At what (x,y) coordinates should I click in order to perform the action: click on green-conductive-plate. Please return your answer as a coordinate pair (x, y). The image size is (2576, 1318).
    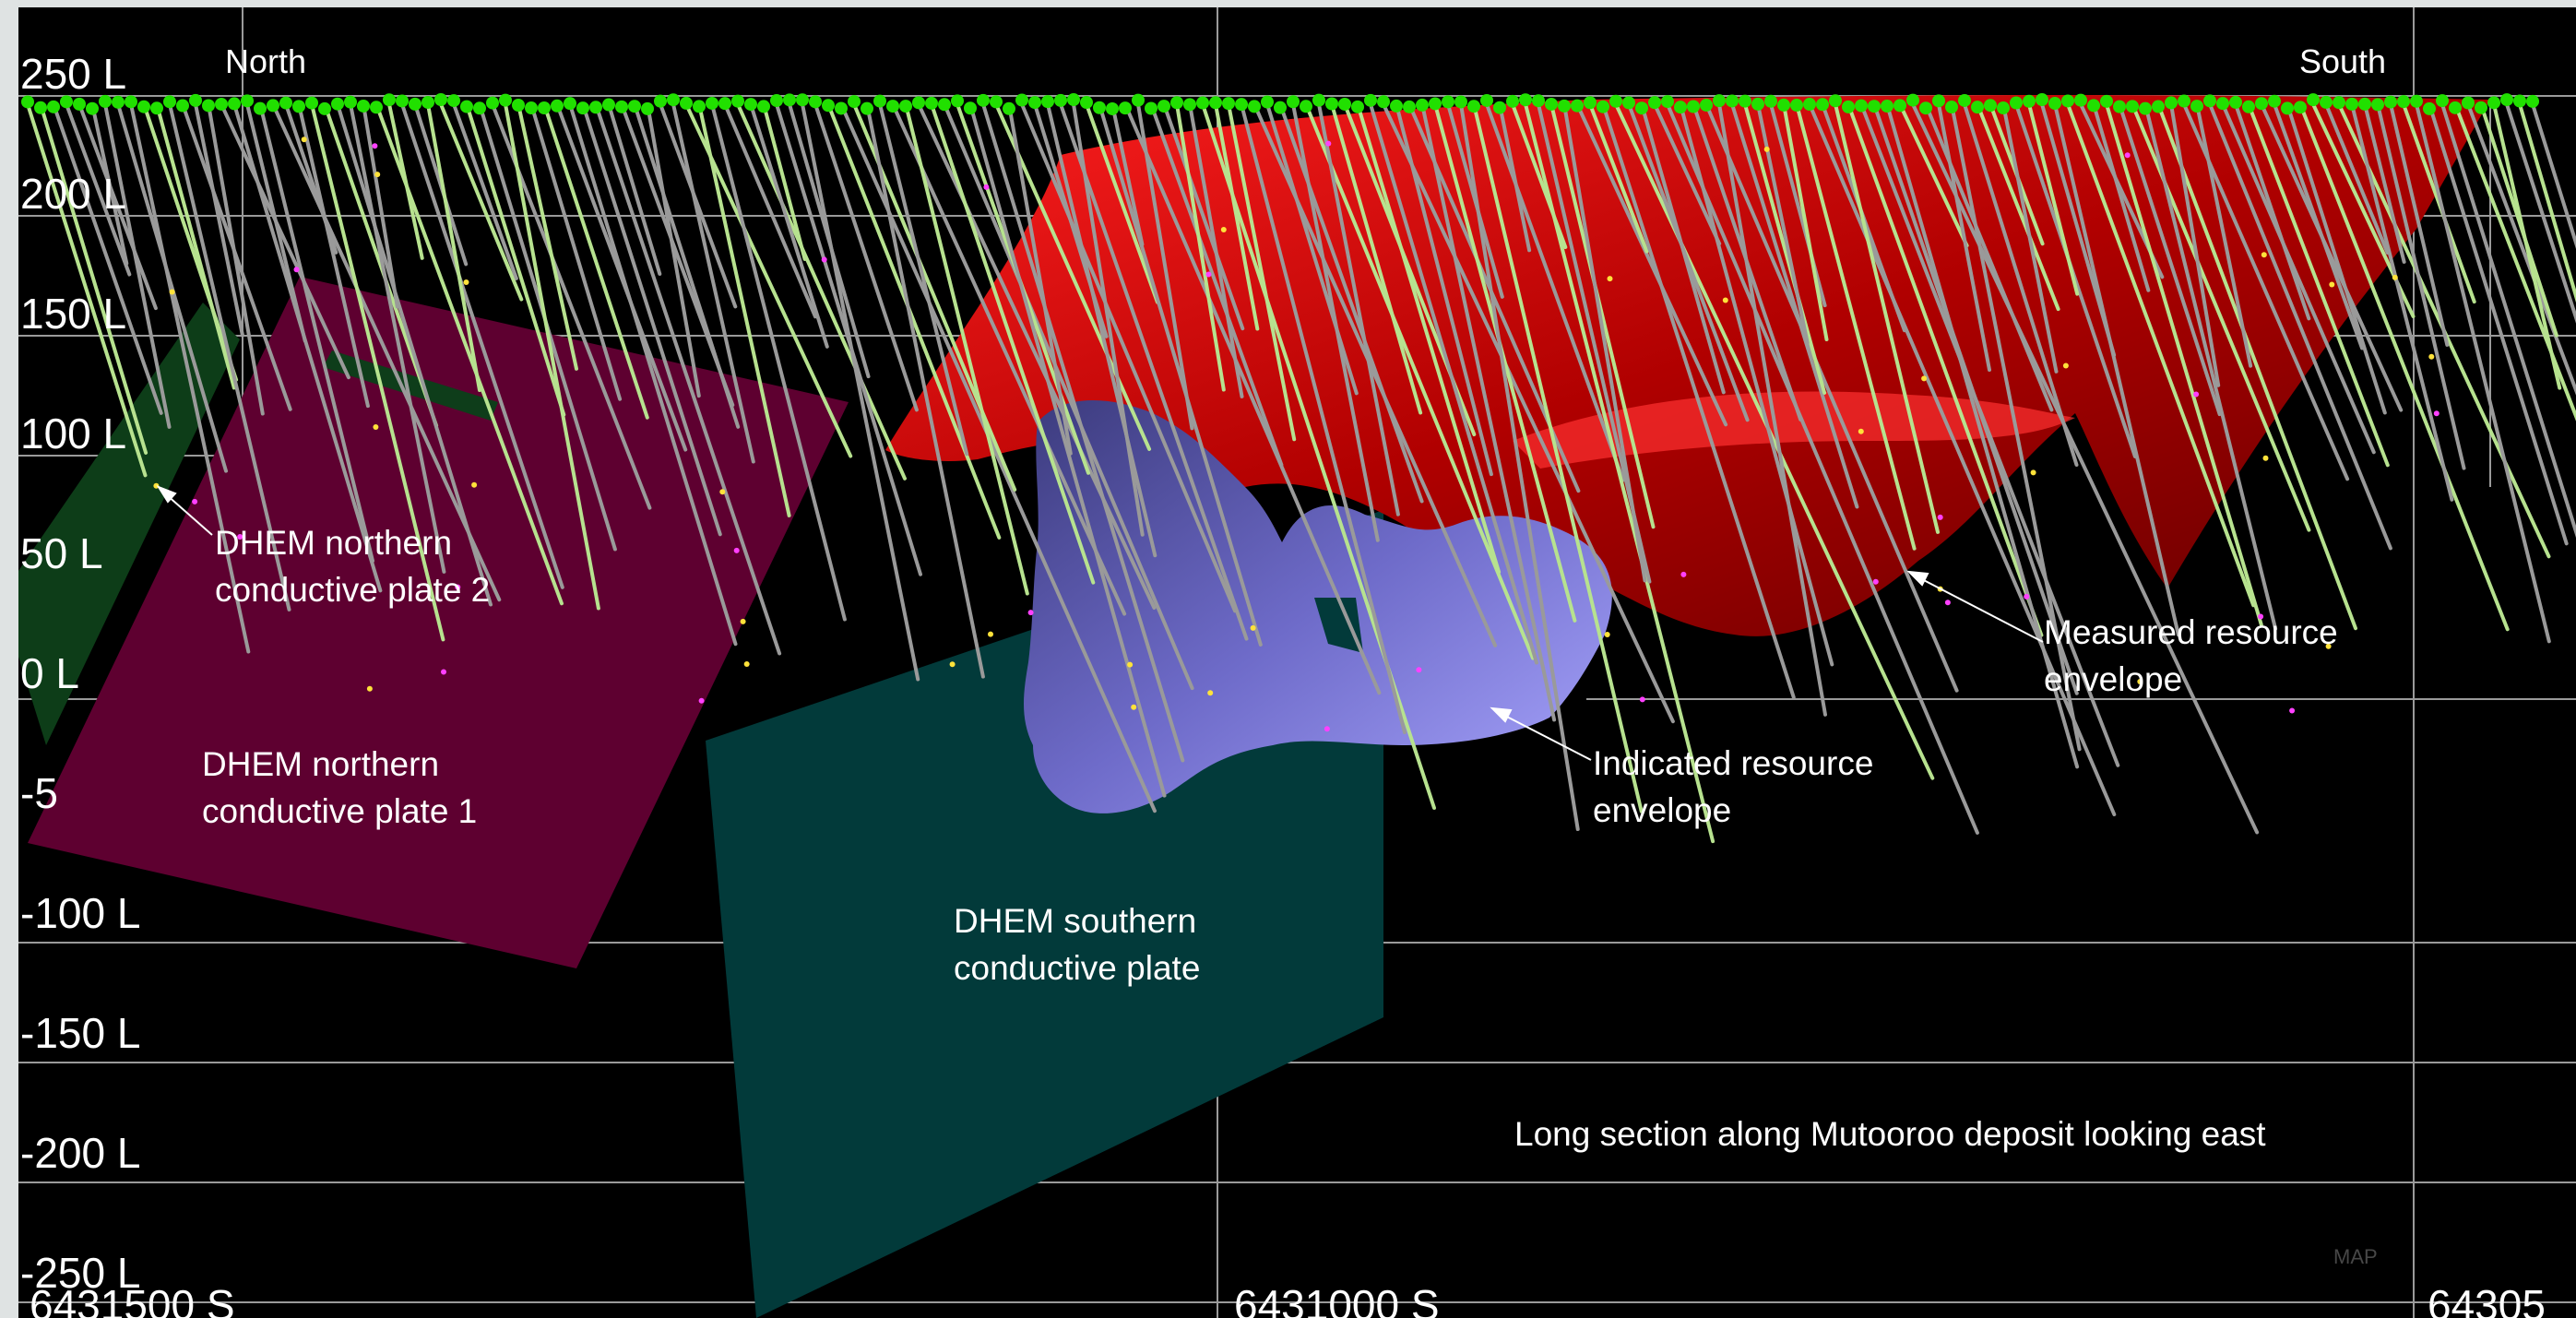
    Looking at the image, I should click on (129, 524).